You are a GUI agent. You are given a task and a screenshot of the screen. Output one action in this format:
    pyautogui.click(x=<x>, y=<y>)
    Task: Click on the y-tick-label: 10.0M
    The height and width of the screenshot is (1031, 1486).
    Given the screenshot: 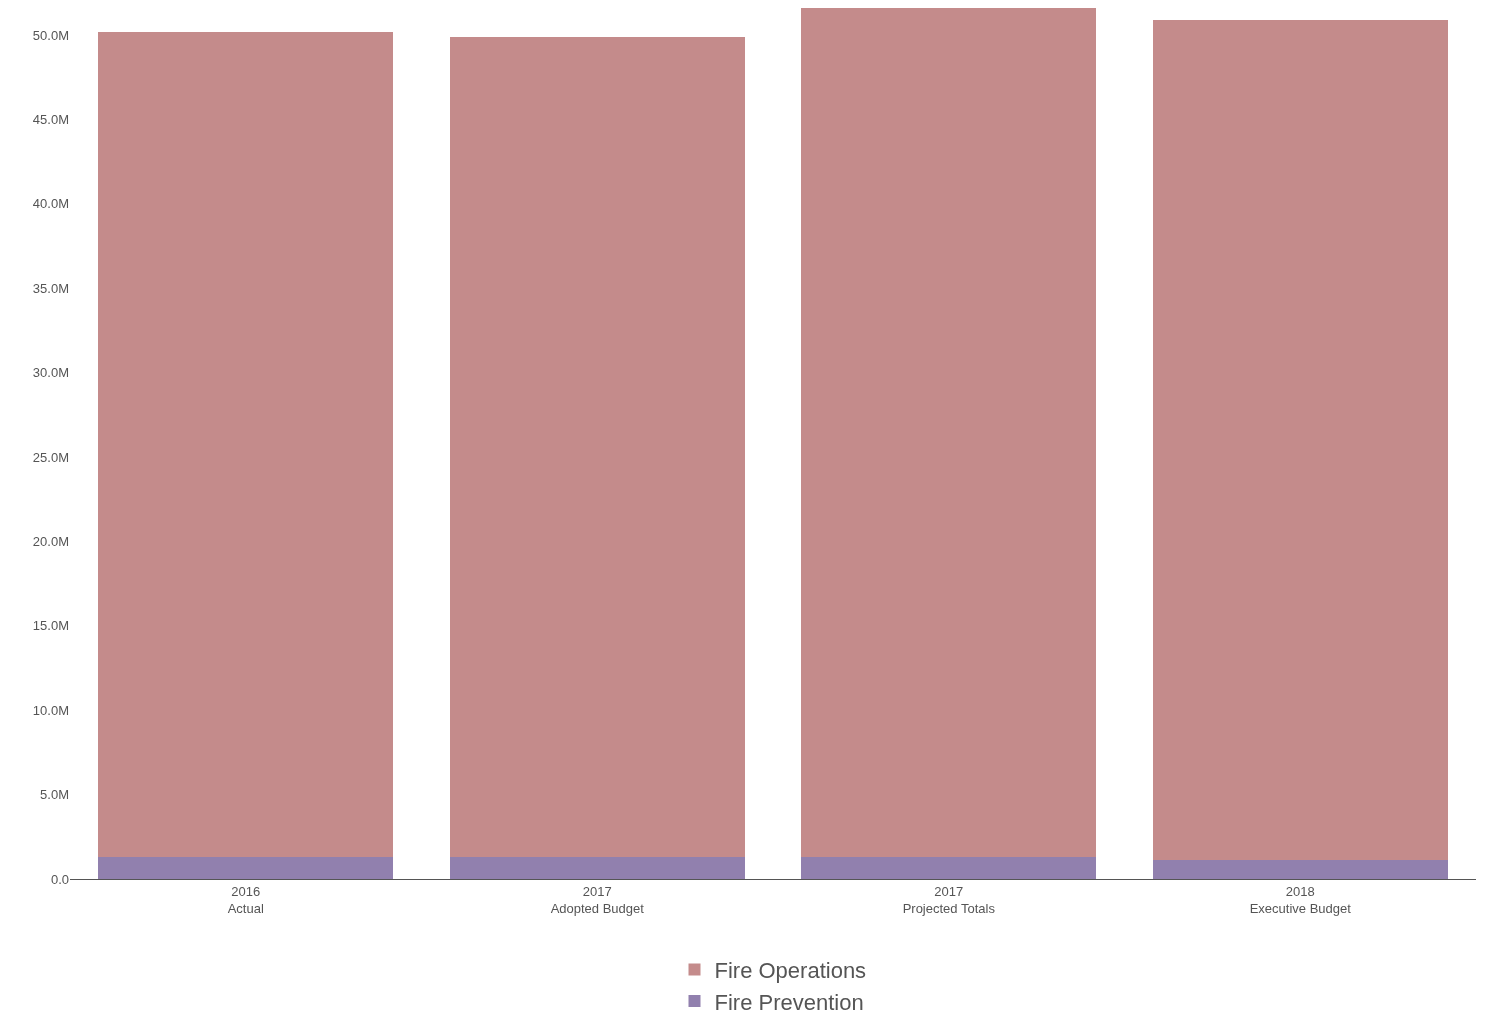 What is the action you would take?
    pyautogui.click(x=50, y=710)
    